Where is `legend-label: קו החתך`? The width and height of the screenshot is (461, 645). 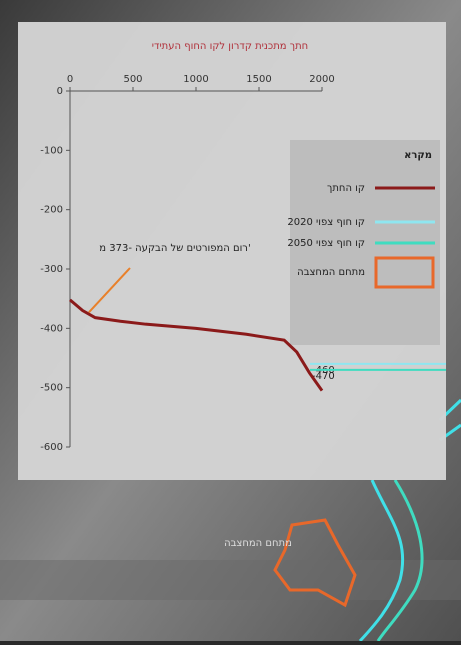
legend-label: קו החתך is located at coordinates (346, 188).